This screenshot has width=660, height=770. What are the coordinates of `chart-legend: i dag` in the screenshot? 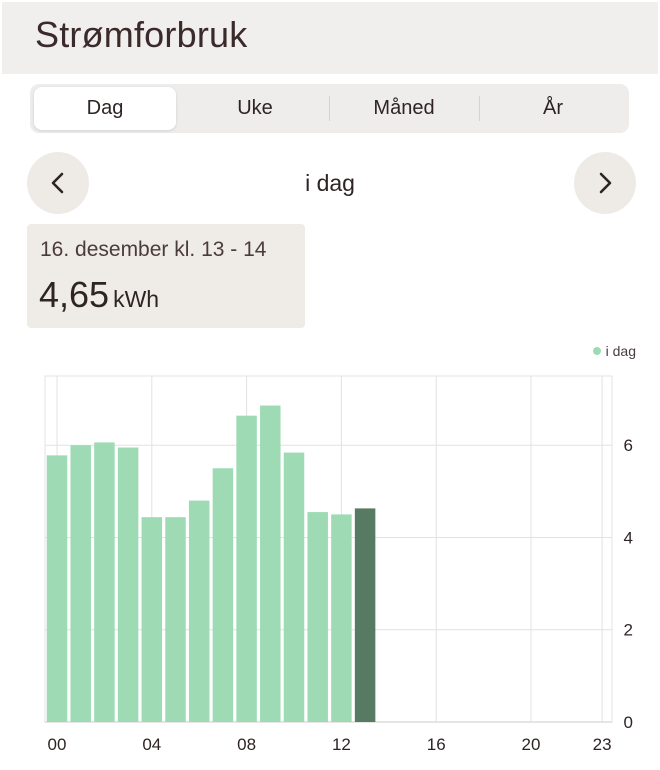 It's located at (598, 351).